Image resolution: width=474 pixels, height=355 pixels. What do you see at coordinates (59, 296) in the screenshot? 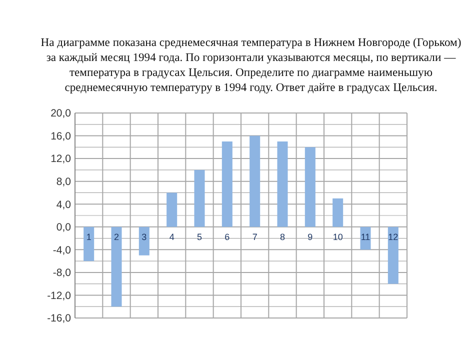
I see `y-tick-label: -12,0` at bounding box center [59, 296].